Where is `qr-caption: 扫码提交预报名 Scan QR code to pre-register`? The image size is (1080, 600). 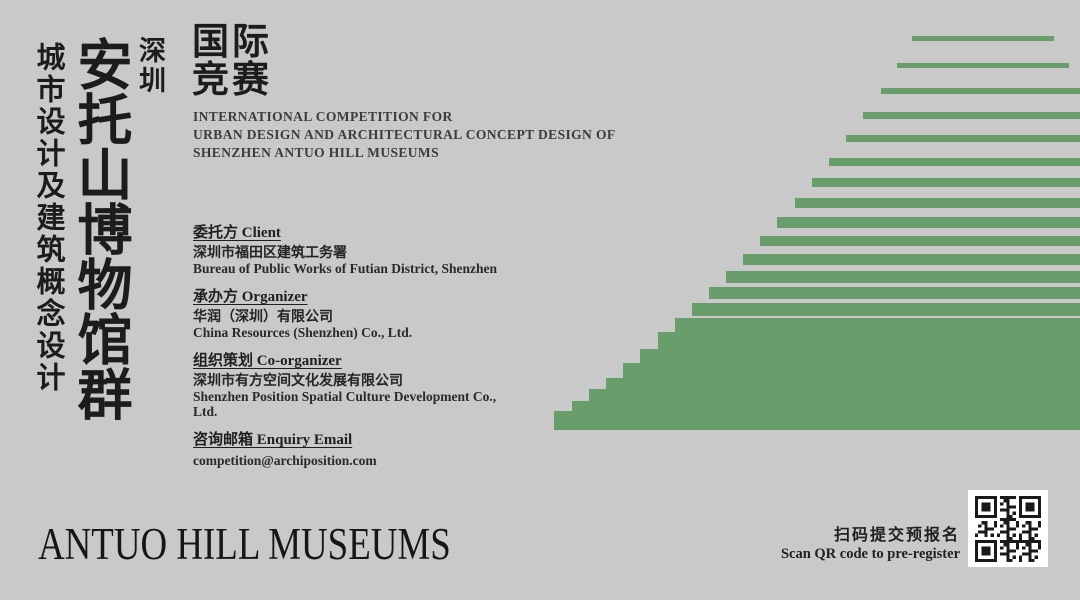 qr-caption: 扫码提交预报名 Scan QR code to pre-register is located at coordinates (870, 545).